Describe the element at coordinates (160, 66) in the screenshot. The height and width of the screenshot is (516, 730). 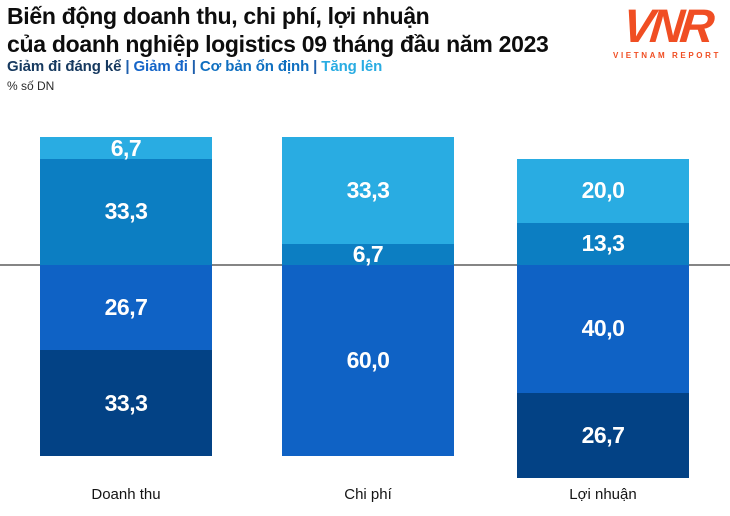
I see `legend-item: Giảm đi` at that location.